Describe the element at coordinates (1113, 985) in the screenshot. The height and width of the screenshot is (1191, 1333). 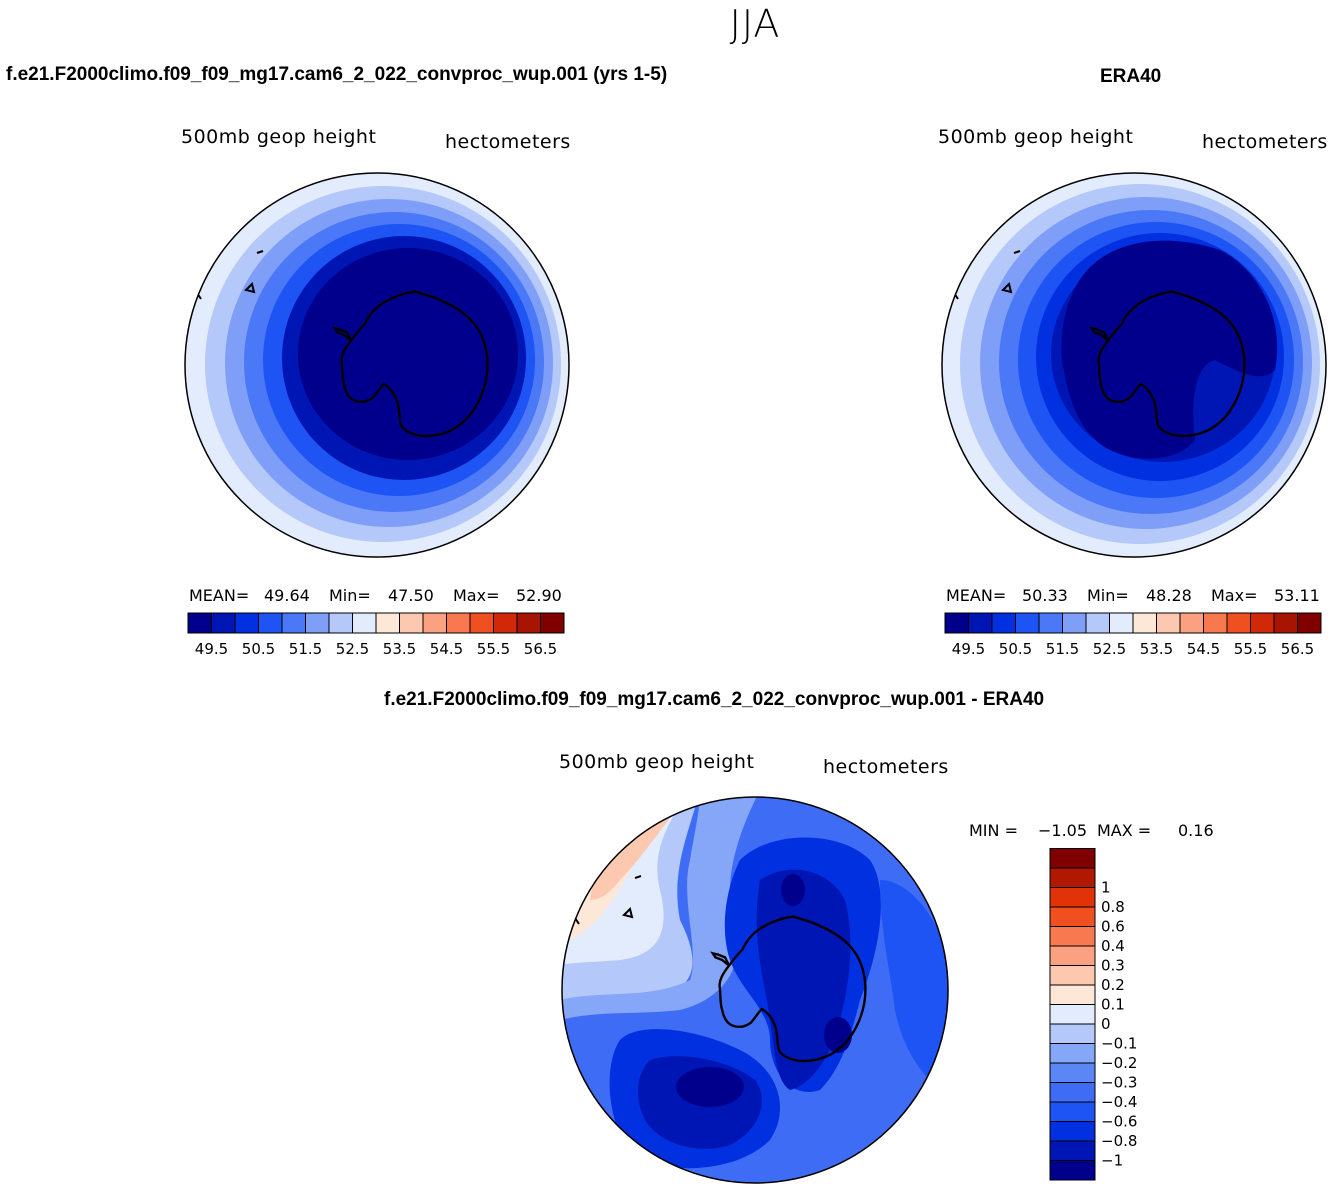
I see `panel3-colorbar-tick-label: 0.2` at that location.